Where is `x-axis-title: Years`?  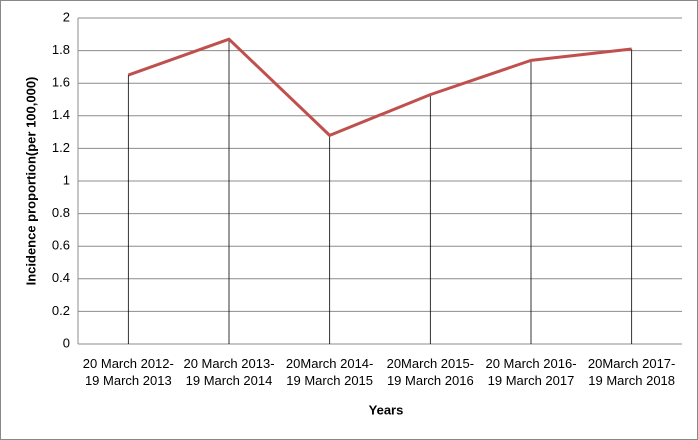
x-axis-title: Years is located at coordinates (386, 409).